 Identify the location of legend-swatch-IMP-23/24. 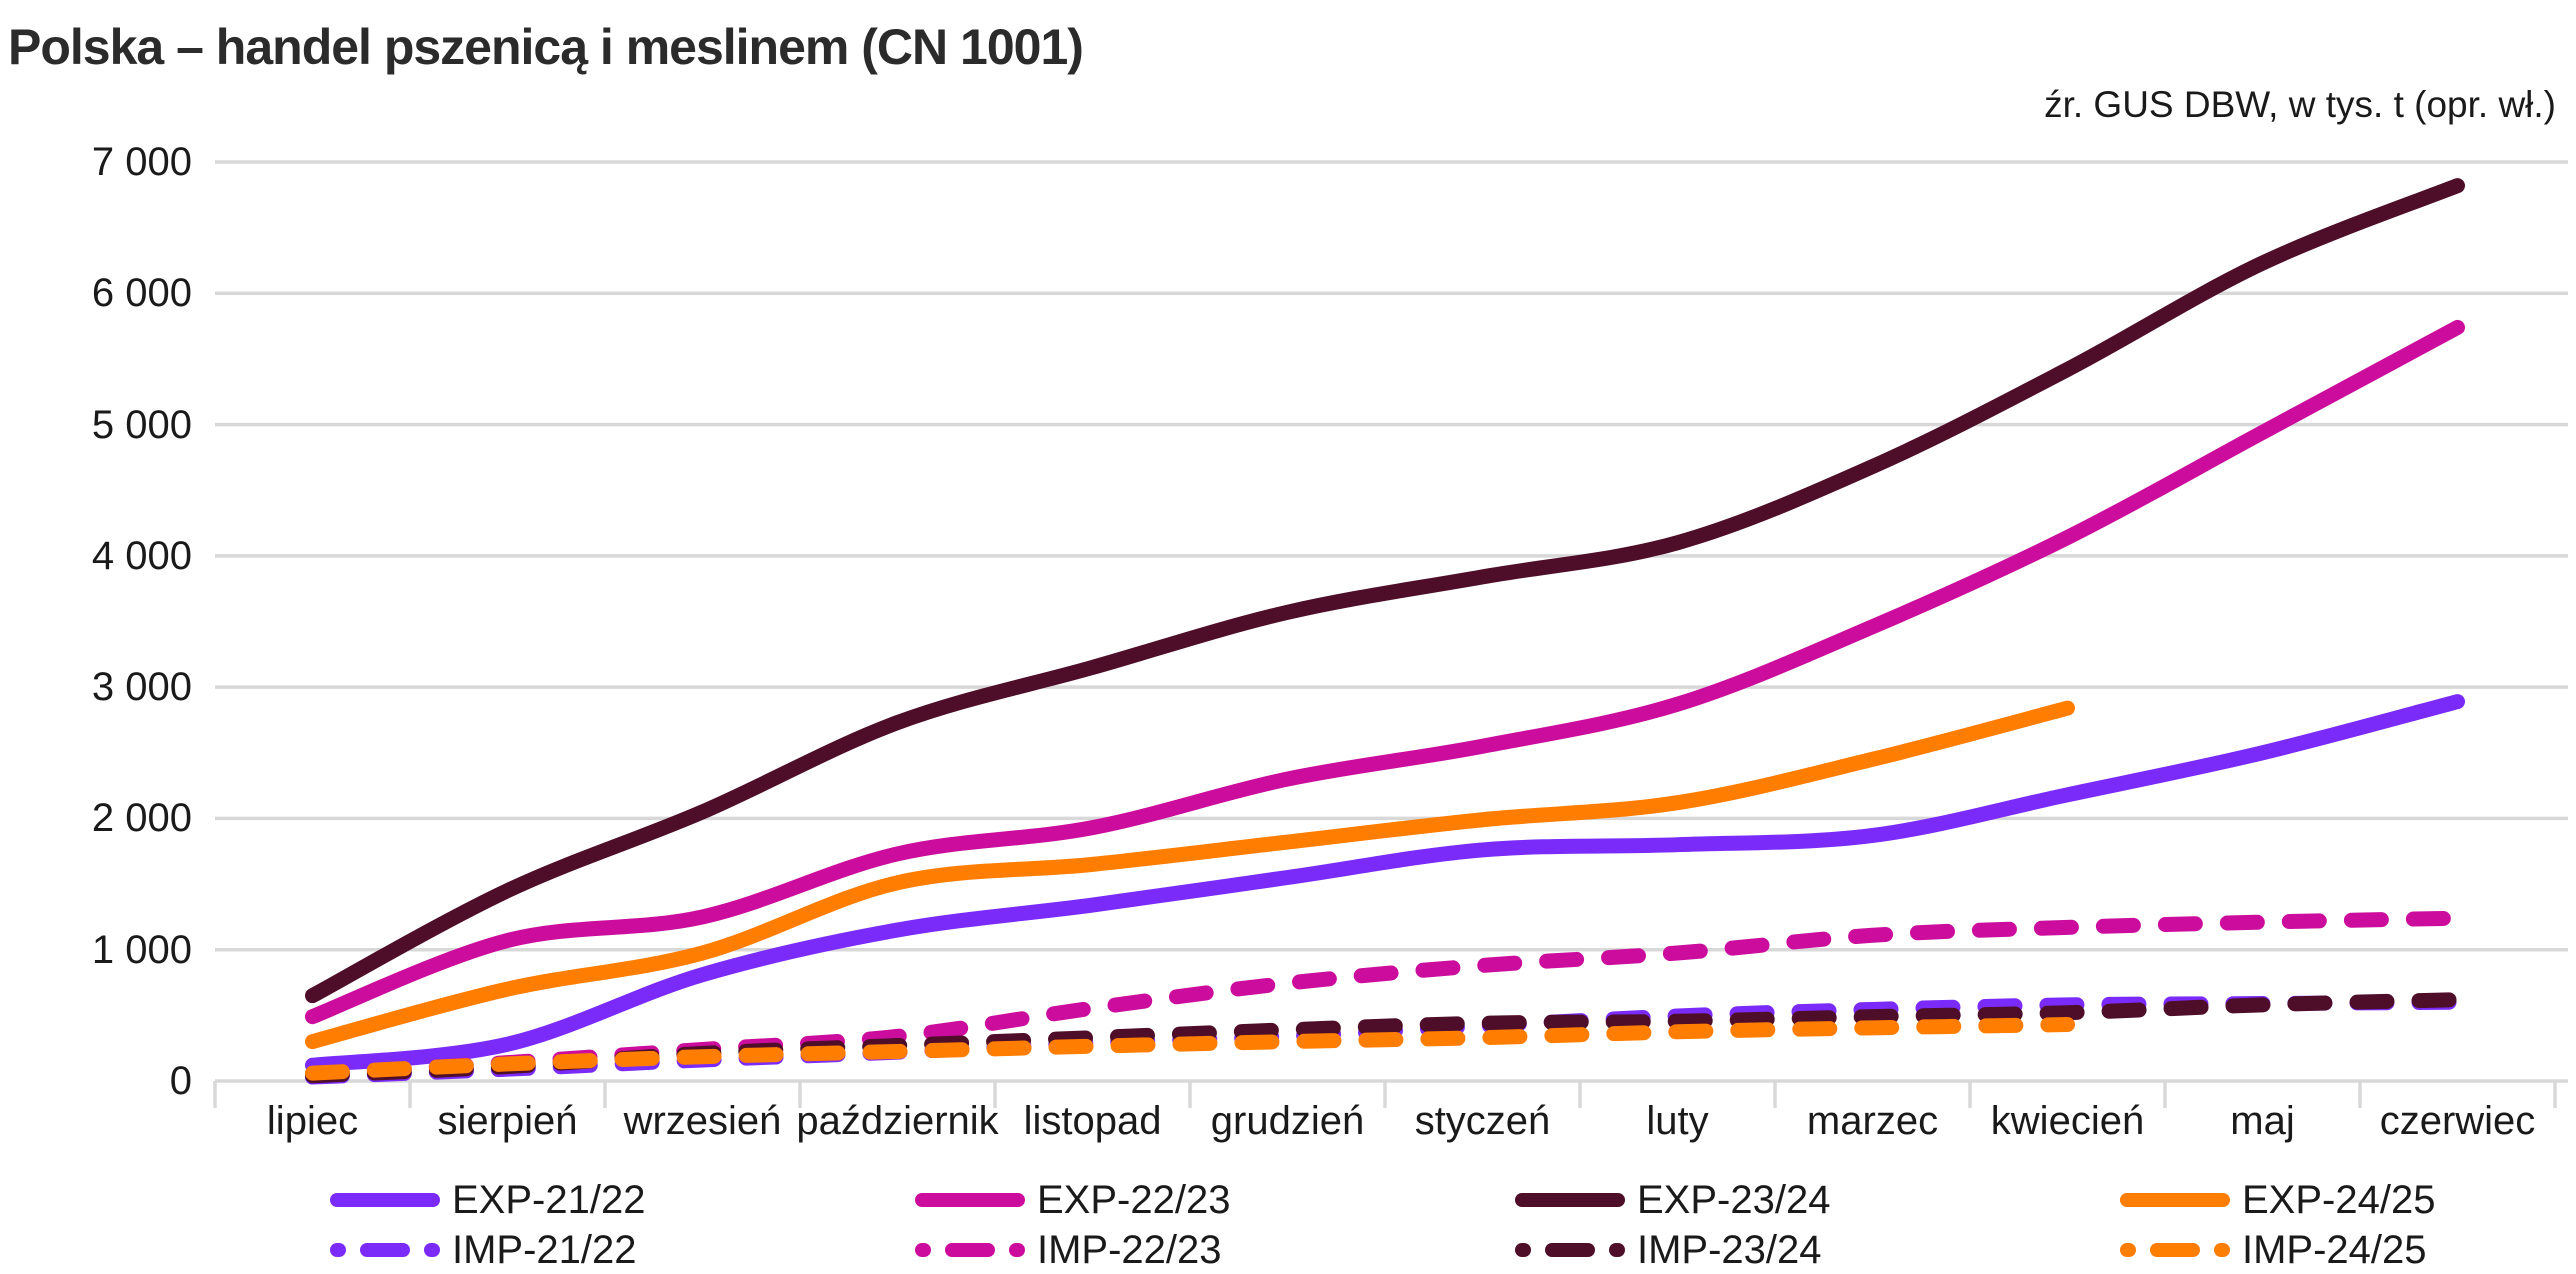
(1570, 1250).